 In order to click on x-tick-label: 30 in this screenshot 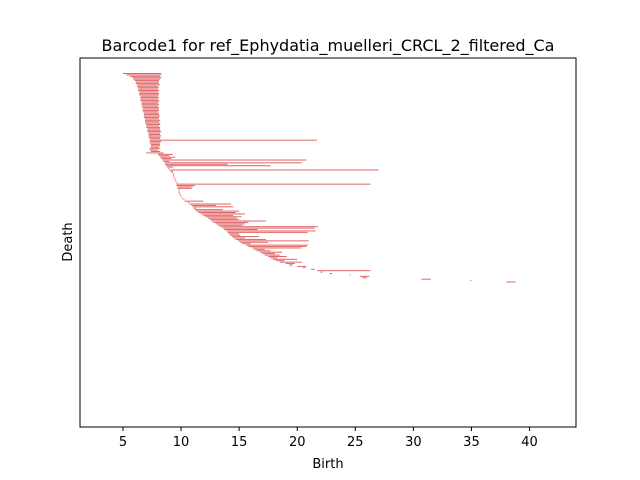, I will do `click(413, 442)`.